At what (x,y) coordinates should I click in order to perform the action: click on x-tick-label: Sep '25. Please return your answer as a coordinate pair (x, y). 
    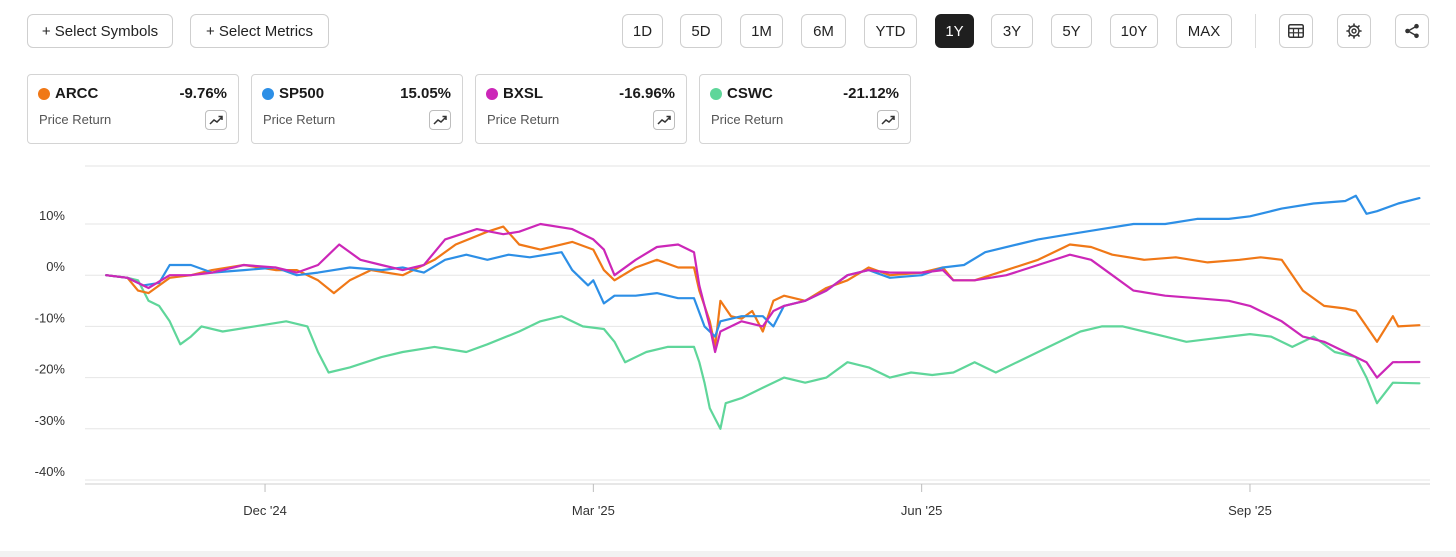
    Looking at the image, I should click on (1250, 510).